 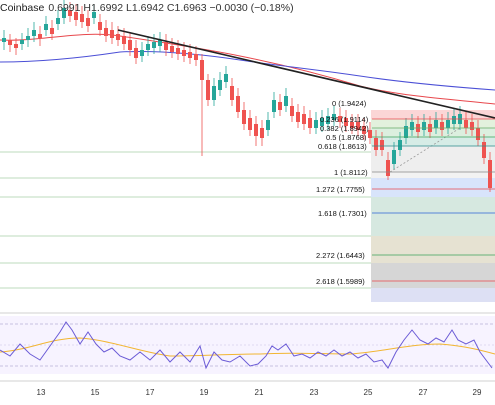 I want to click on fib-label: 0.236 (1.9114), so click(x=344, y=119).